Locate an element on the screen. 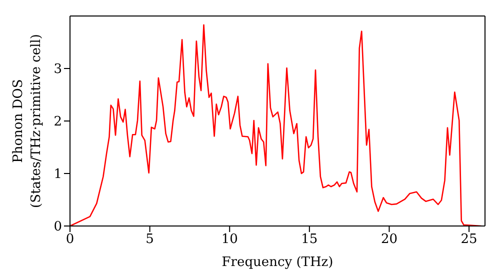 Image resolution: width=500 pixels, height=280 pixels. y-tick-label: 0 is located at coordinates (58, 227).